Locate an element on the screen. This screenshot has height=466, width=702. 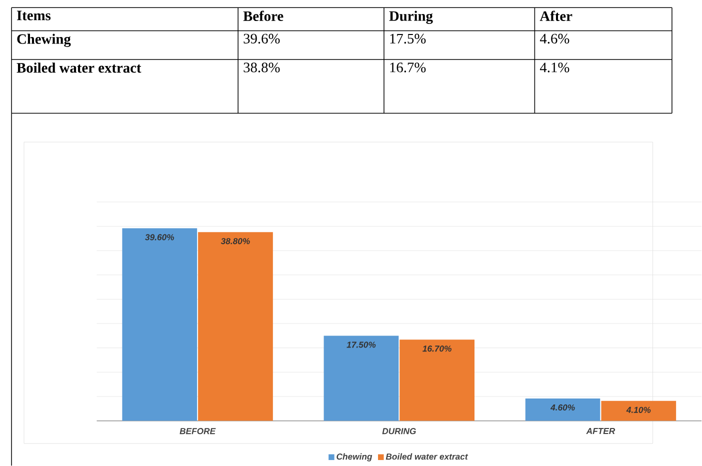
text: 39.6% is located at coordinates (262, 39).